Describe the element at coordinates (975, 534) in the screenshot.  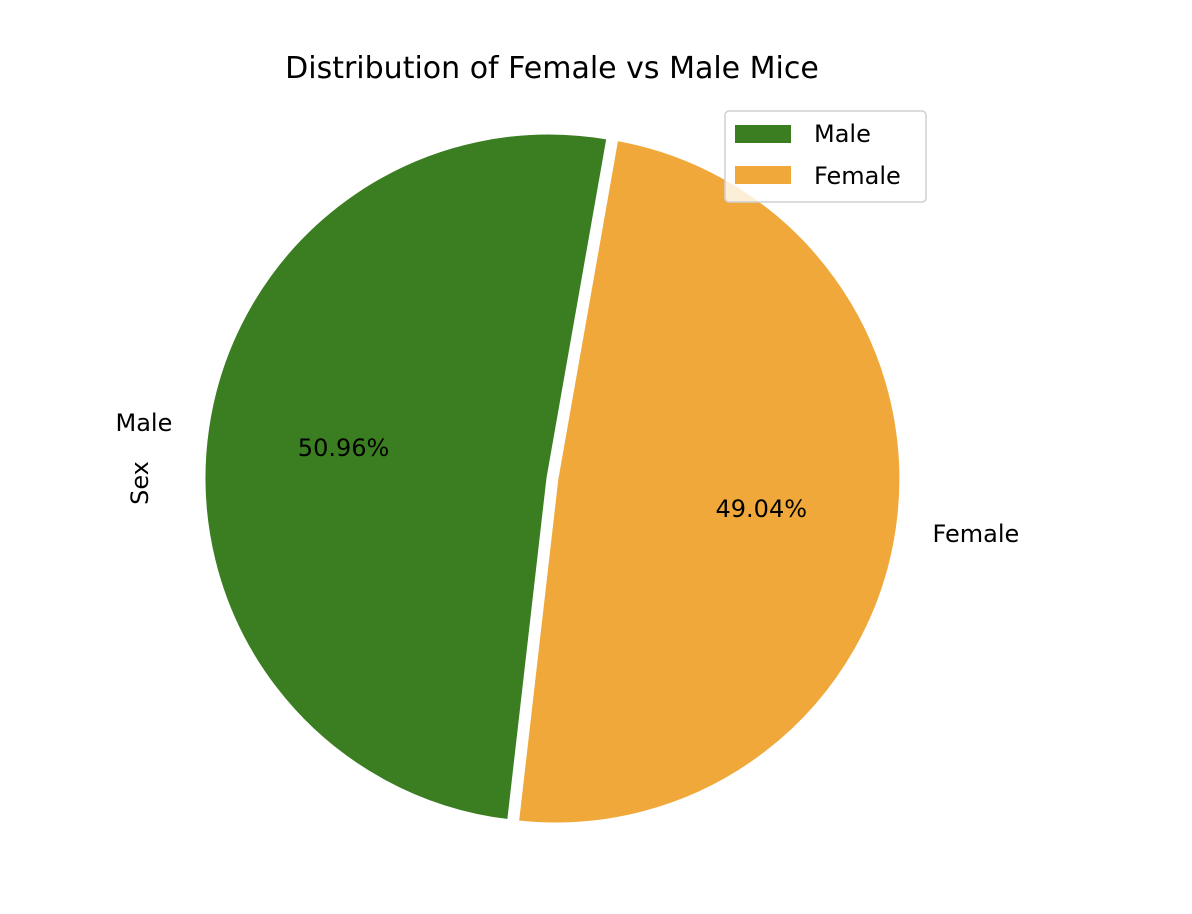
I see `slice-label-female: Female` at that location.